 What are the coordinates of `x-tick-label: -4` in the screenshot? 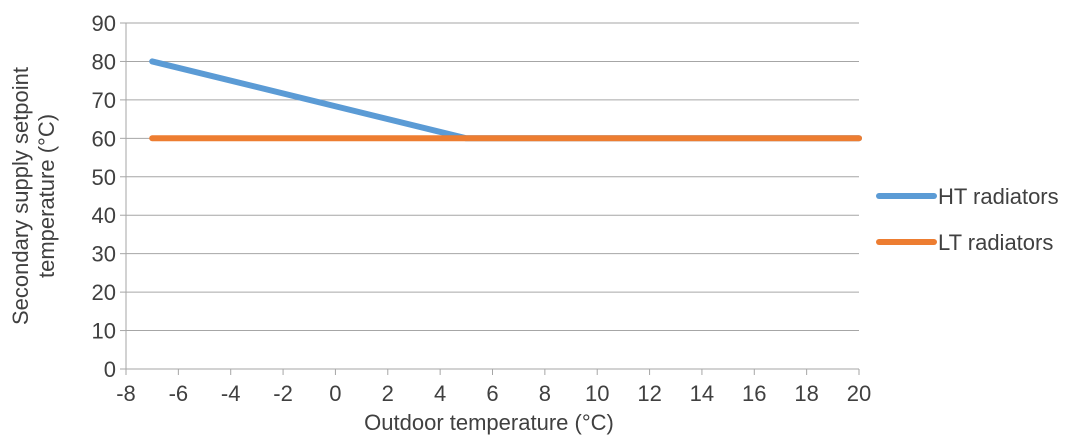 It's located at (231, 393).